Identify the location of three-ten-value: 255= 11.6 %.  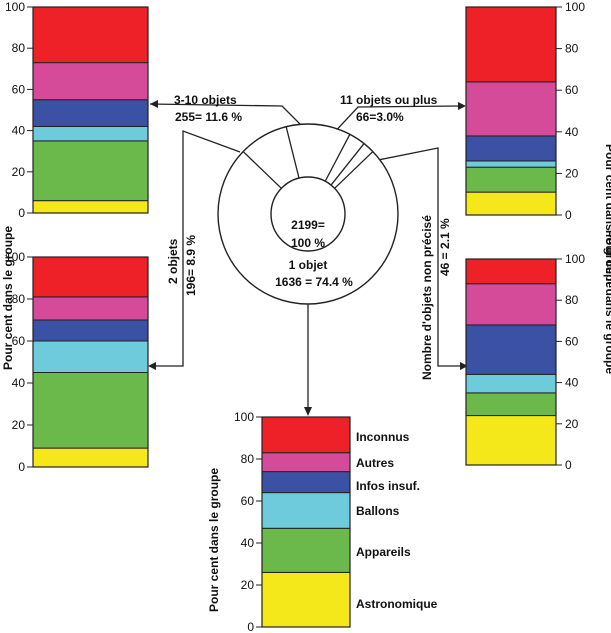
(208, 117).